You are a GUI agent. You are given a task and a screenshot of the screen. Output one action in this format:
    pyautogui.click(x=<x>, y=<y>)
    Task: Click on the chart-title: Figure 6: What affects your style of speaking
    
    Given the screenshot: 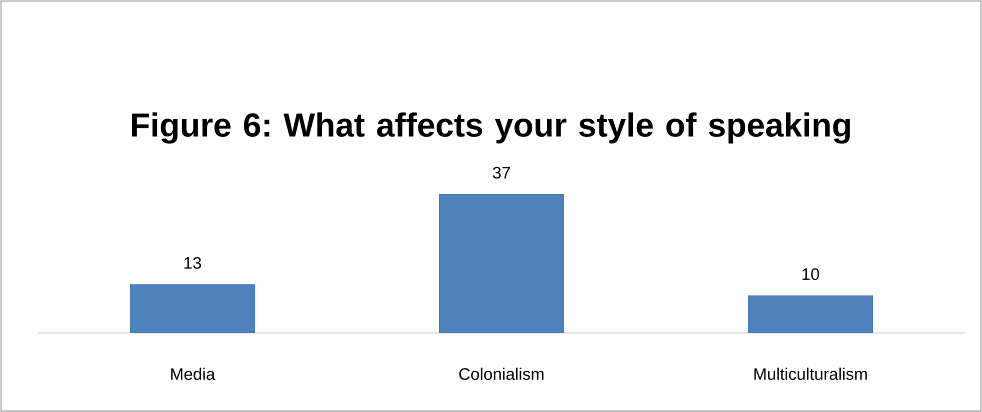 What is the action you would take?
    pyautogui.click(x=491, y=128)
    